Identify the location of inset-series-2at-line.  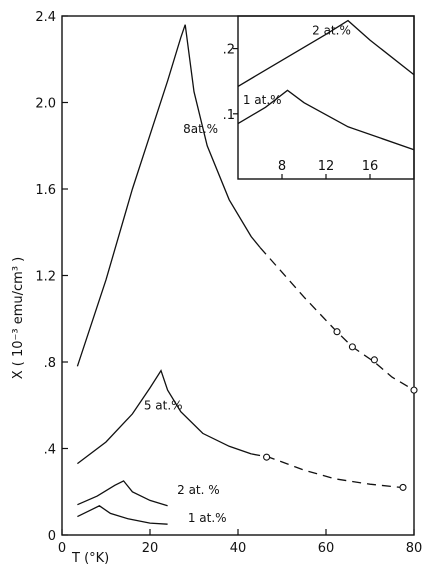
(326, 53).